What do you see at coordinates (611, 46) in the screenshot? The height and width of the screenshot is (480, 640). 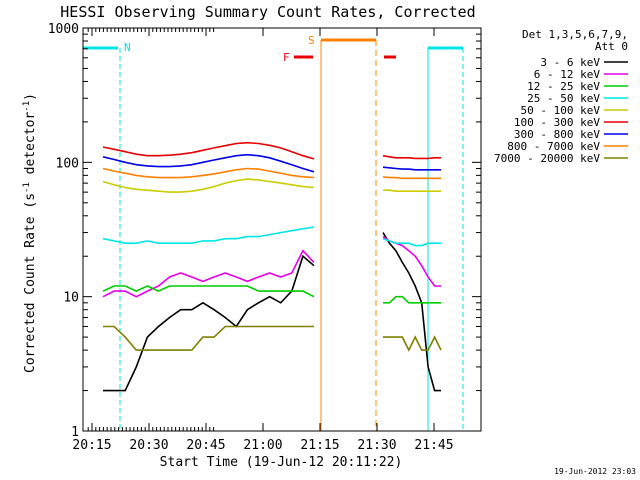 I see `legend-title-2: Att 0` at bounding box center [611, 46].